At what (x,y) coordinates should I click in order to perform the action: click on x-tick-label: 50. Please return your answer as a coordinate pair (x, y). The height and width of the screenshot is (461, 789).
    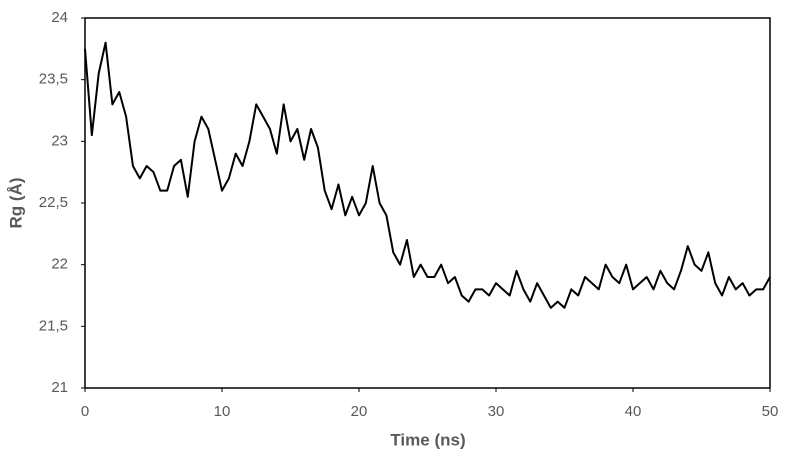
    Looking at the image, I should click on (770, 411).